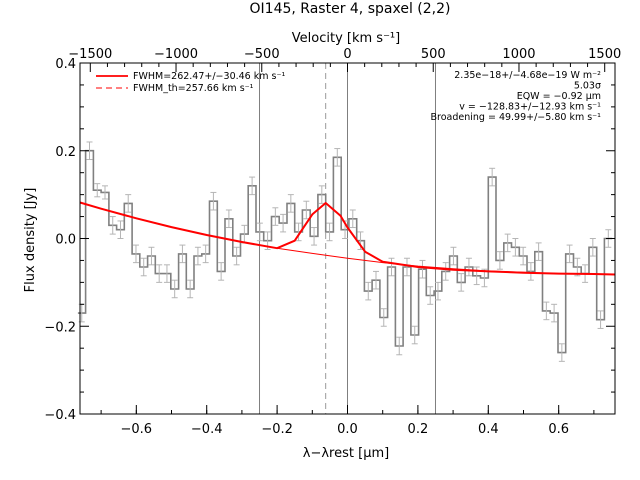 The width and height of the screenshot is (640, 480). What do you see at coordinates (346, 453) in the screenshot?
I see `x-axis-label: λ−λrest [μm]` at bounding box center [346, 453].